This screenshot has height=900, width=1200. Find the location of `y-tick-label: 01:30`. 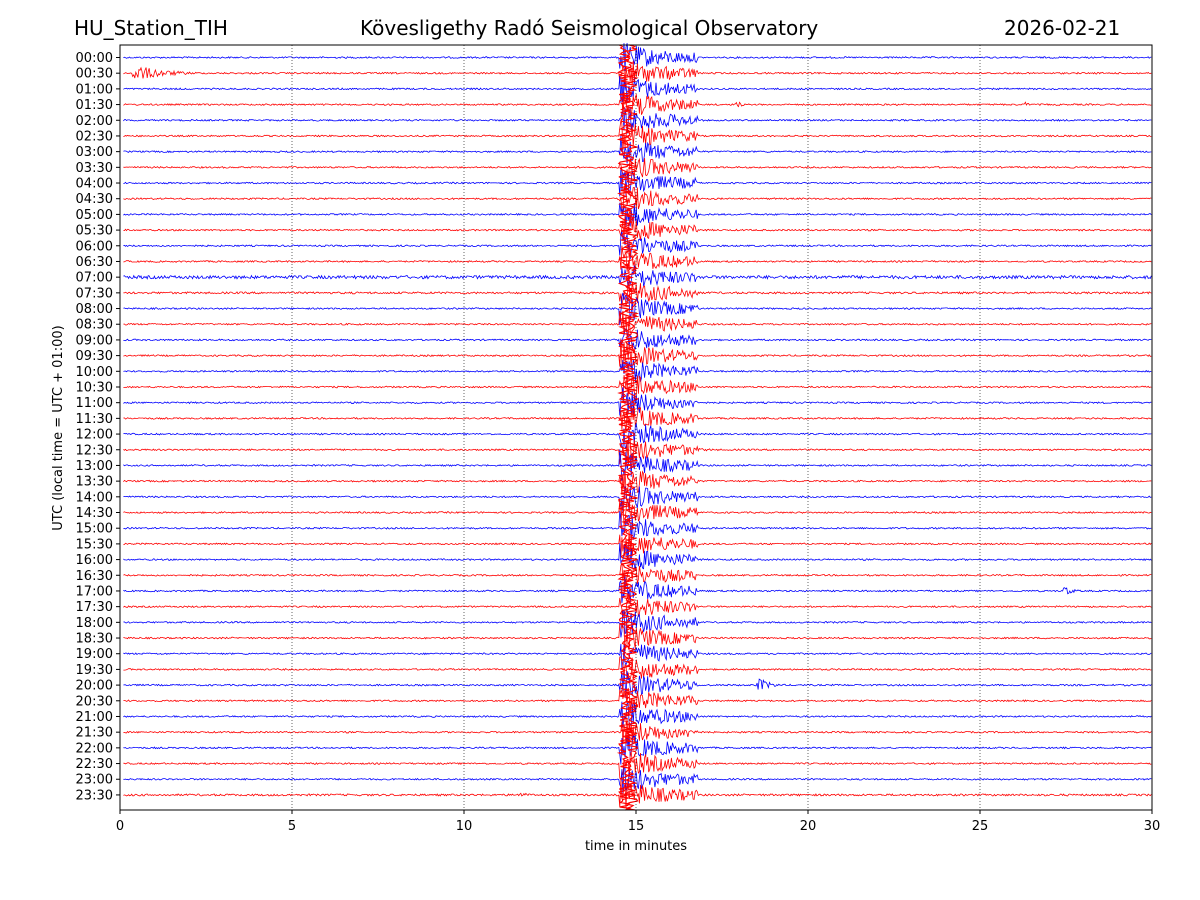

y-tick-label: 01:30 is located at coordinates (94, 105).